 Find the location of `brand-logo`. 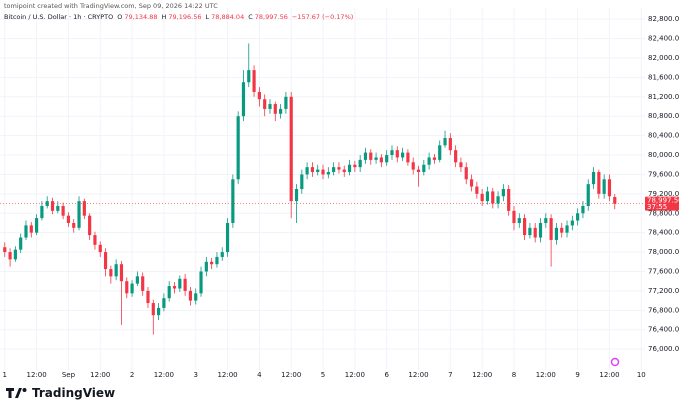

brand-logo is located at coordinates (16, 393).